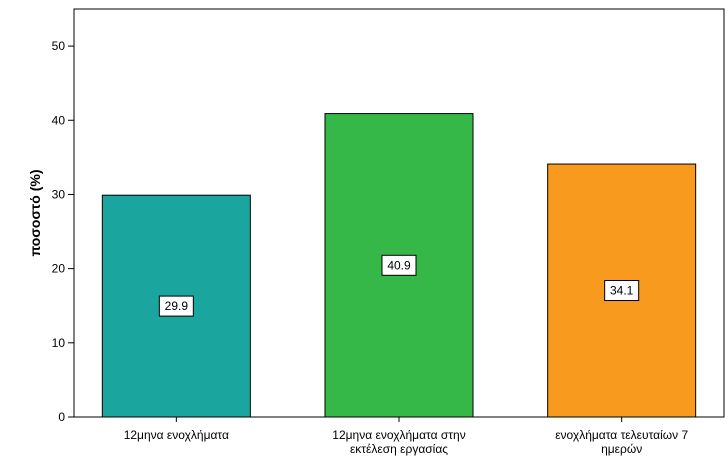  Describe the element at coordinates (59, 269) in the screenshot. I see `y-tick-label: 20` at that location.